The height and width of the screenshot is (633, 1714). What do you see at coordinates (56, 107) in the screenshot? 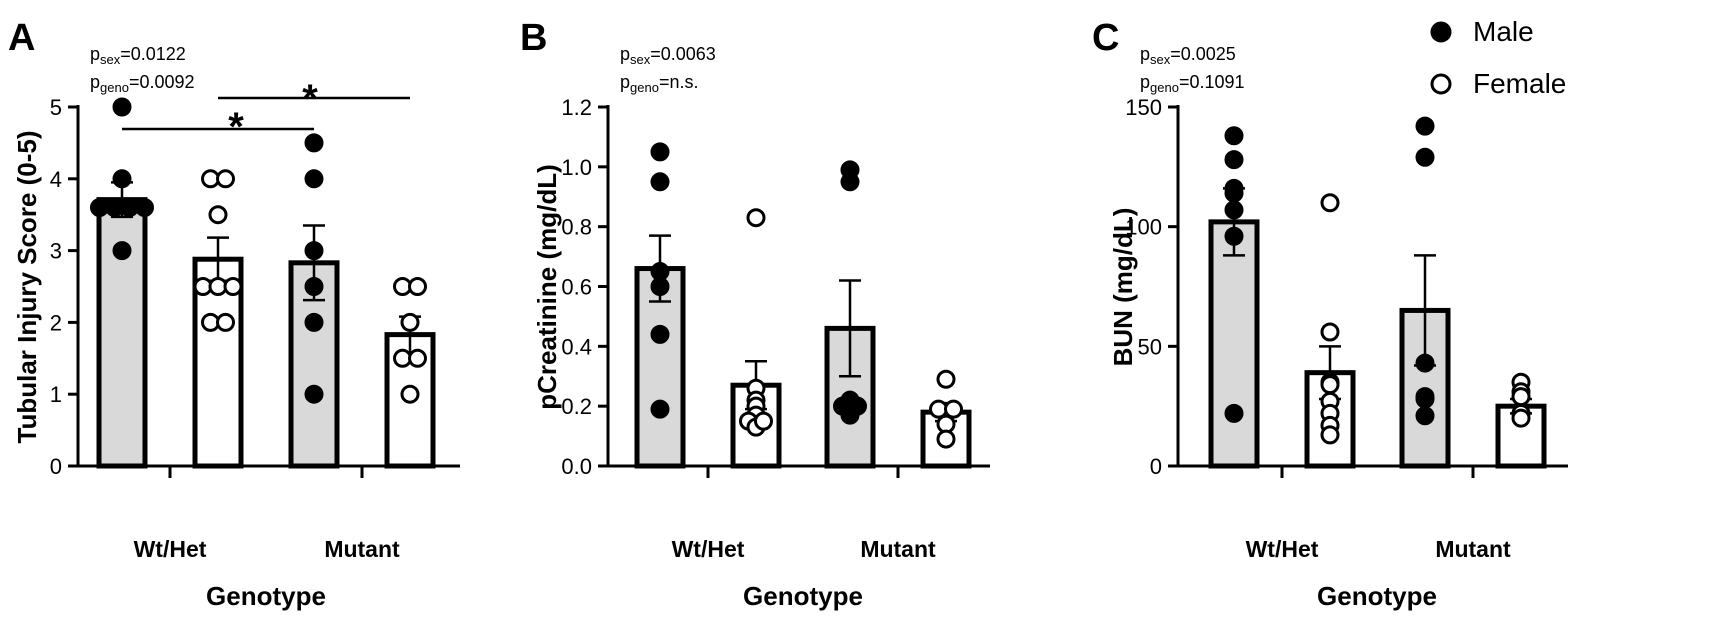
I see `y-tick-label-a-5: 5` at bounding box center [56, 107].